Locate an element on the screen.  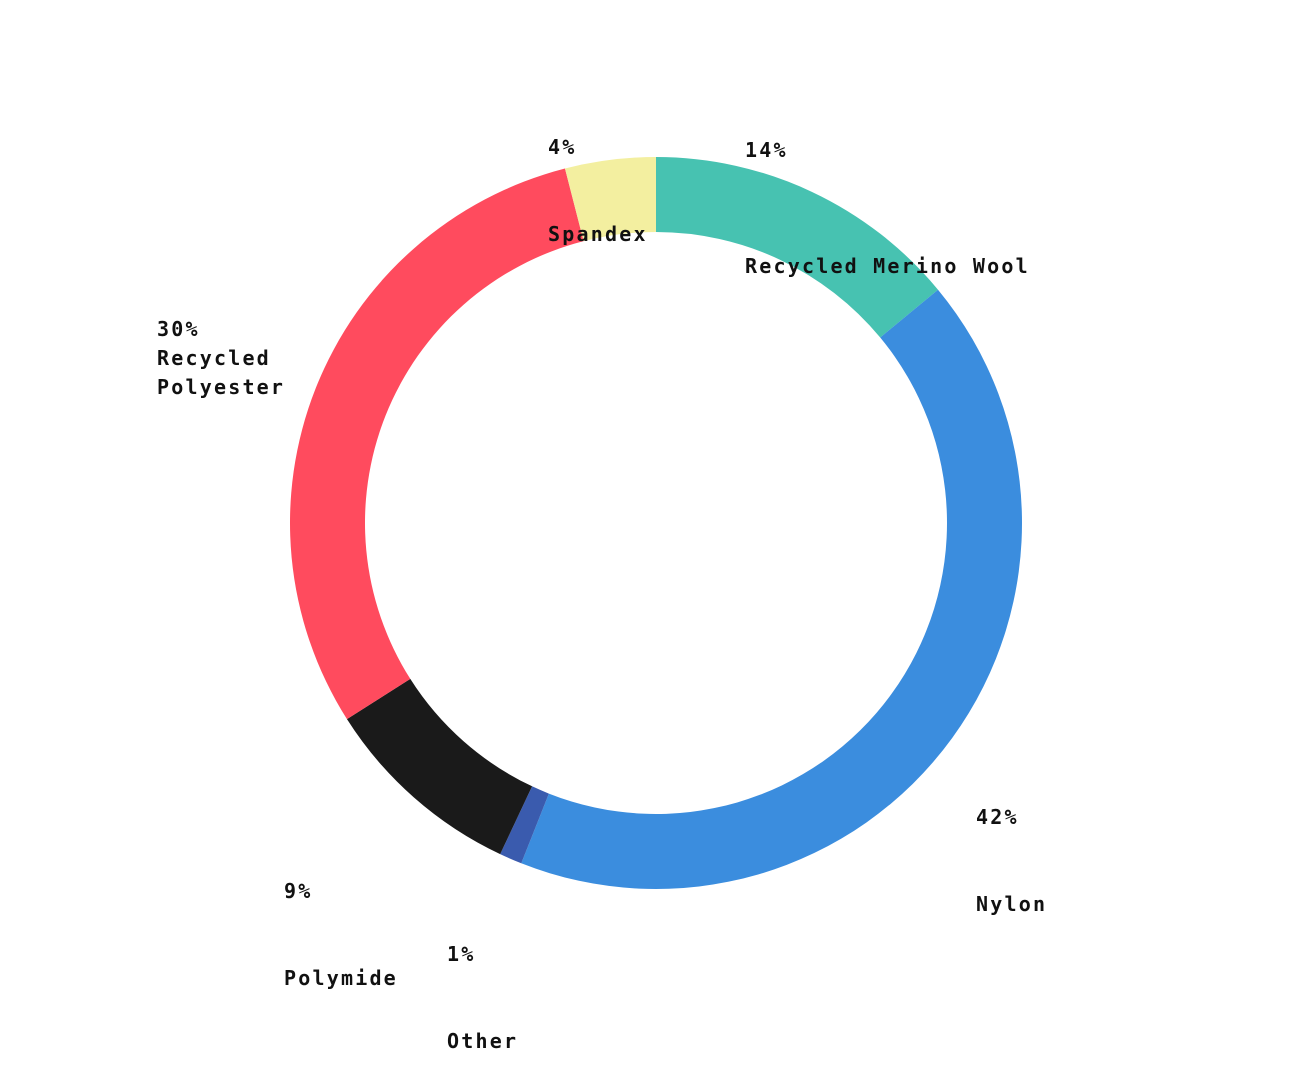
label-other: 1% Other is located at coordinates (482, 983).